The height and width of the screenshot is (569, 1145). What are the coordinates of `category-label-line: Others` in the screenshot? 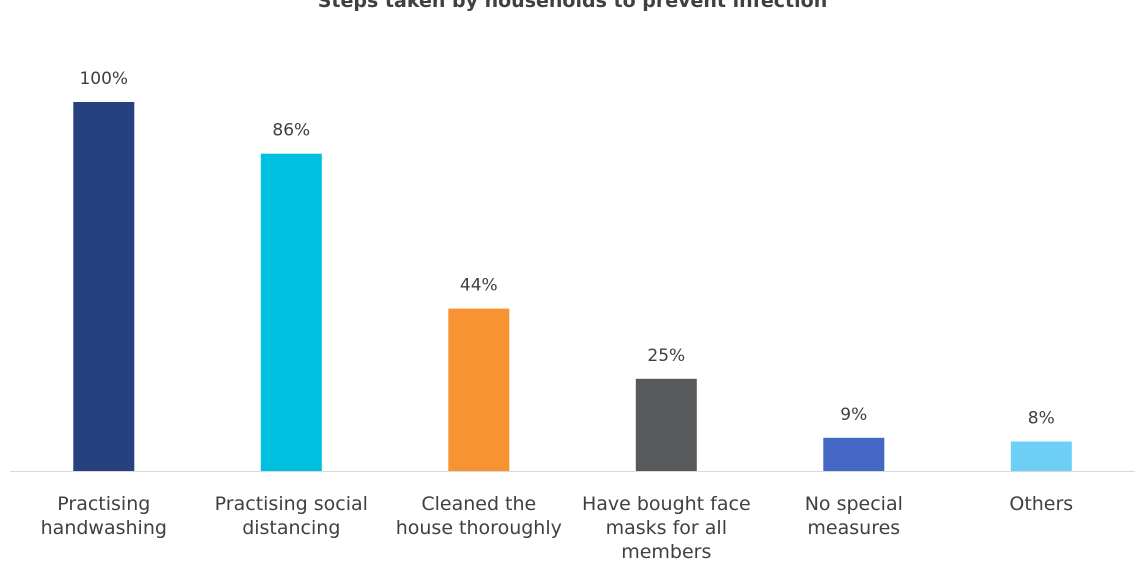 It's located at (1041, 504).